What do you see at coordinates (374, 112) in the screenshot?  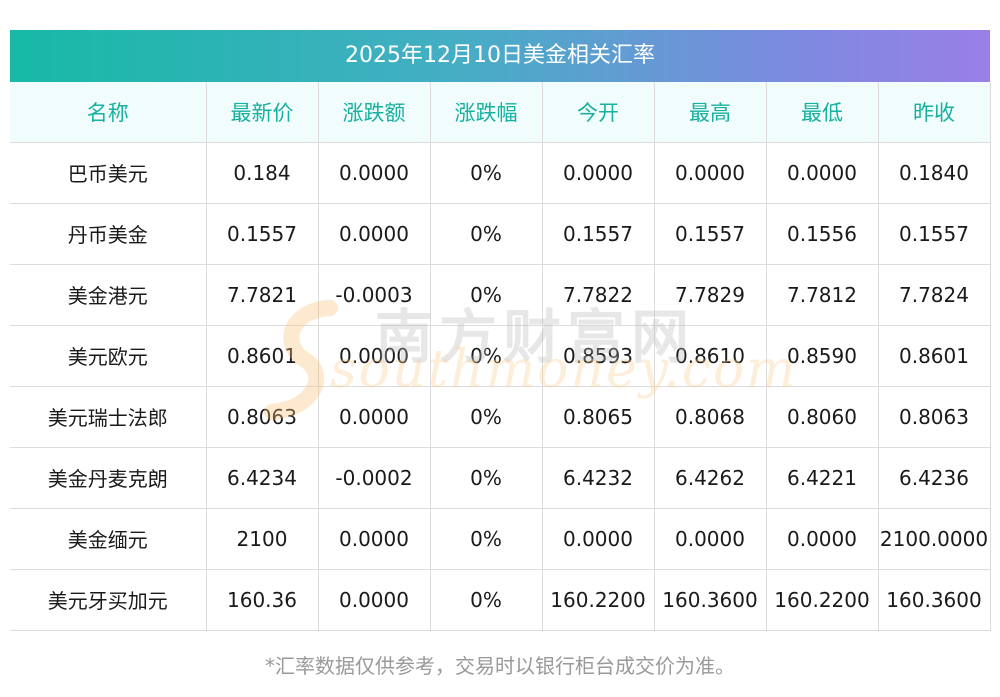 I see `header-change-amount: 涨跌额` at bounding box center [374, 112].